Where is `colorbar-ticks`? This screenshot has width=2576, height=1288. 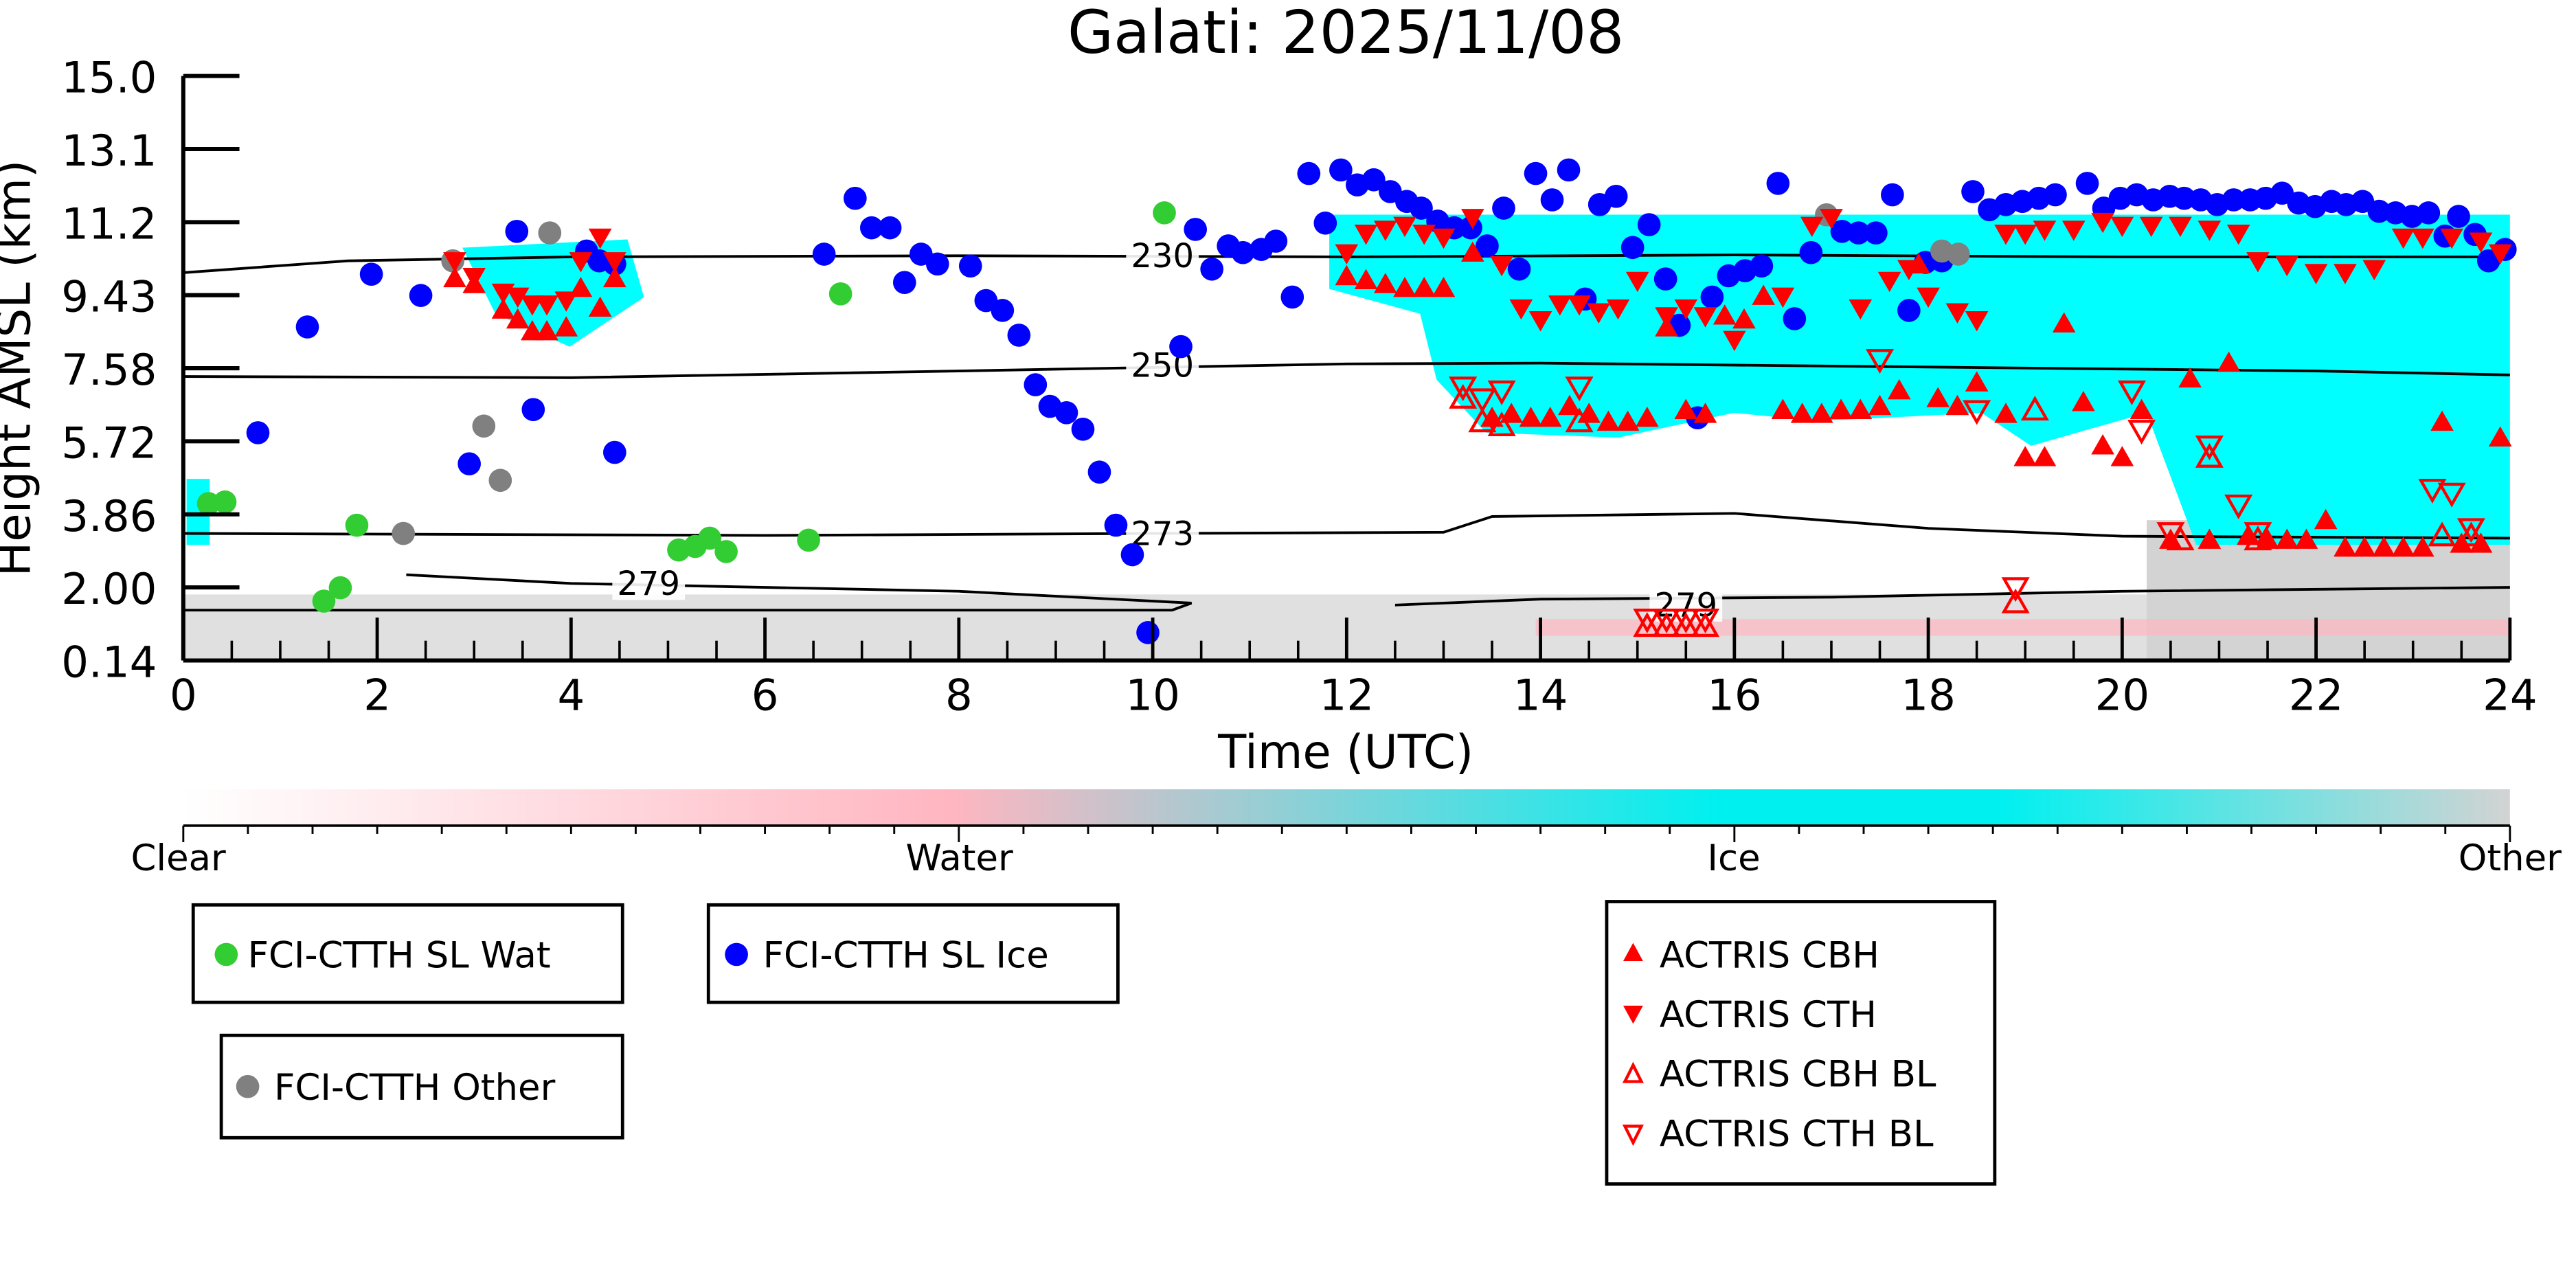
colorbar-ticks is located at coordinates (1346, 833).